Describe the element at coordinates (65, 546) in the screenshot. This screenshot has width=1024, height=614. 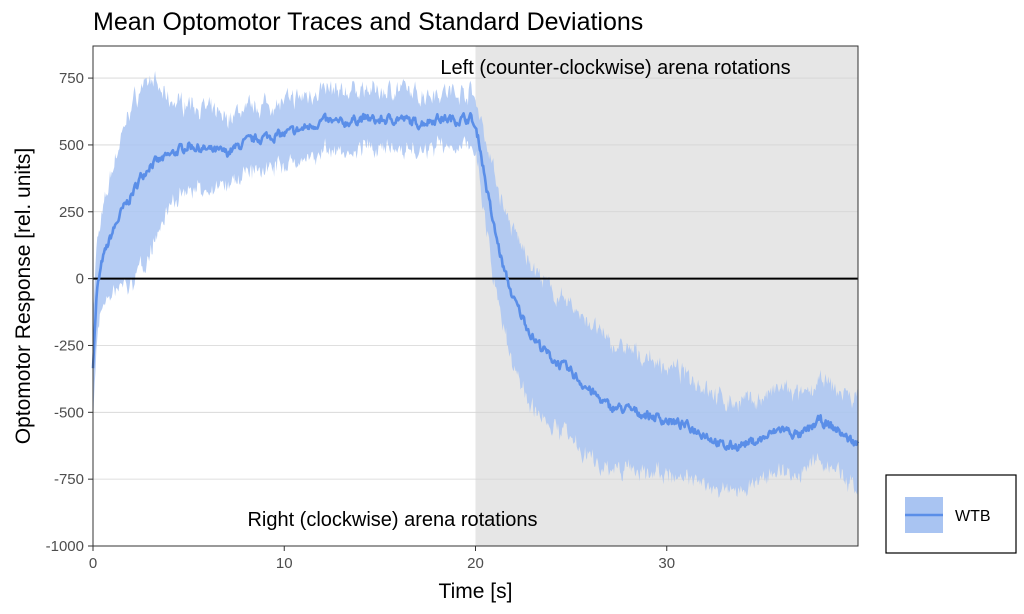
I see `y-tick-label: -1000` at that location.